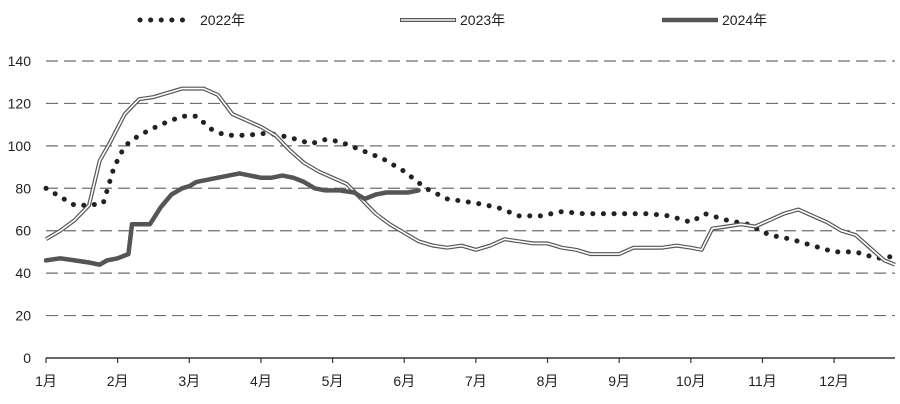  Describe the element at coordinates (20, 61) in the screenshot. I see `y-tick-label: 140` at that location.